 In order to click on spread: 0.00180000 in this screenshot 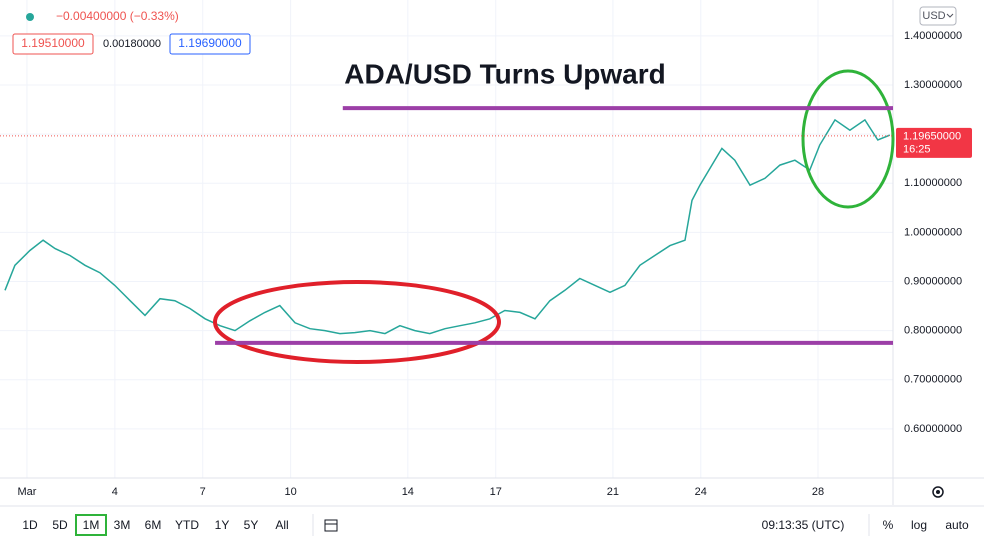, I will do `click(132, 44)`.